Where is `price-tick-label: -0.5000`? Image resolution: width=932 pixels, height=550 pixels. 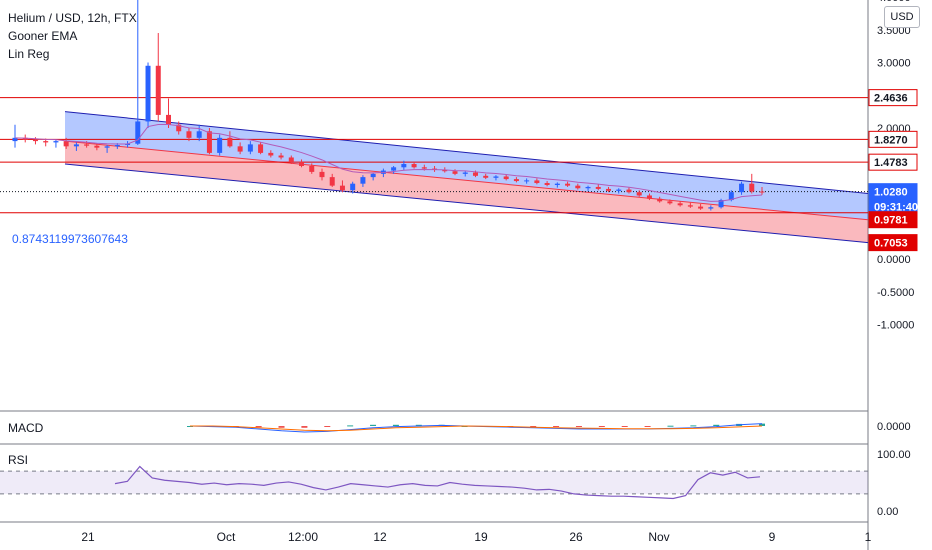
price-tick-label: -0.5000 is located at coordinates (895, 293).